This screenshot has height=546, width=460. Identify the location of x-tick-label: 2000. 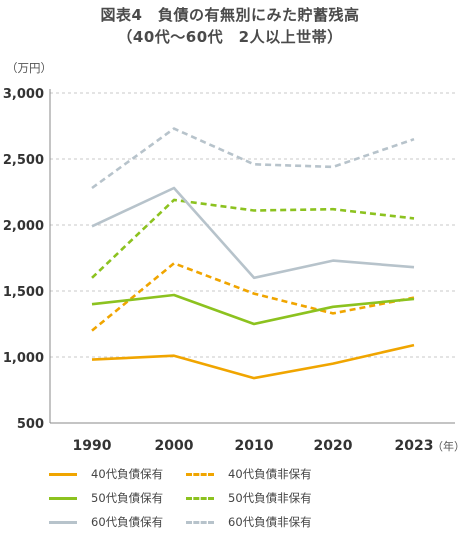
(174, 446).